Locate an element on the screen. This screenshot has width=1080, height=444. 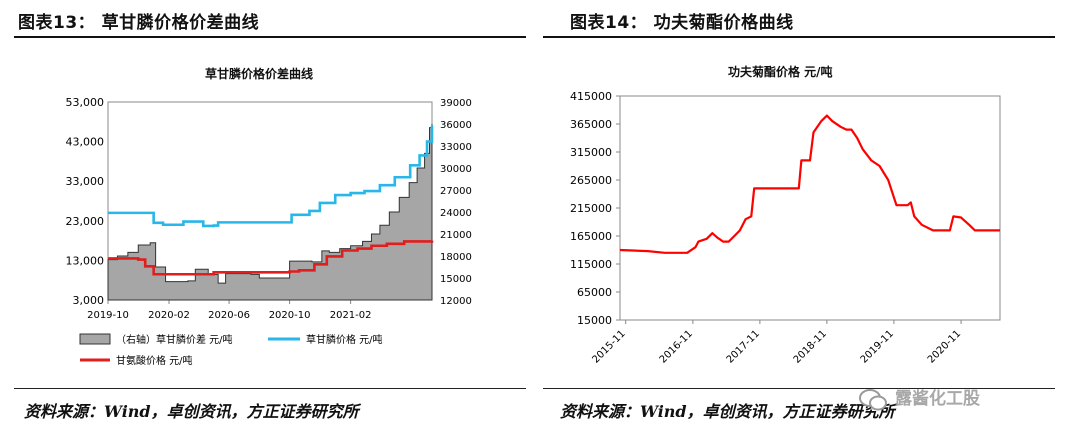
y-tick: 165000 is located at coordinates (591, 236).